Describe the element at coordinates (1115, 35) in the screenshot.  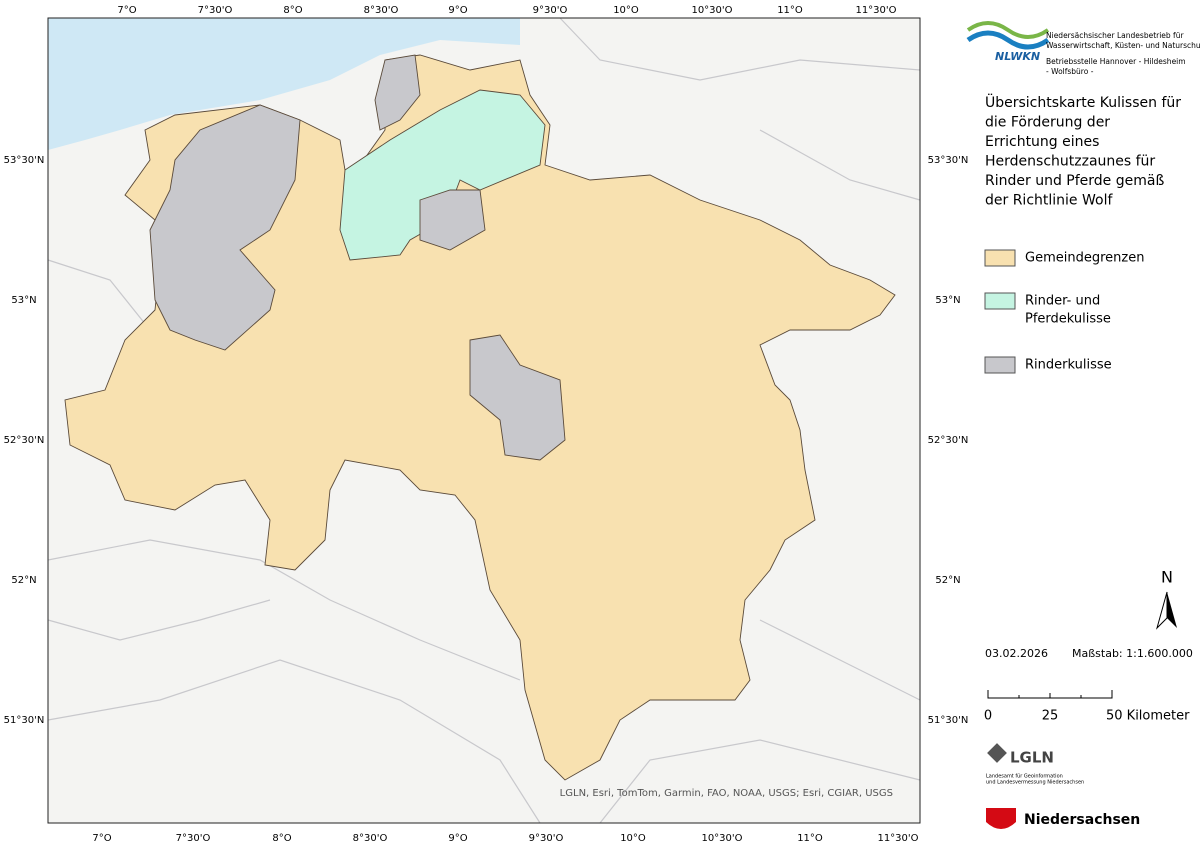
I see `org-line: Niedersächsischer Landesbetrieb für` at that location.